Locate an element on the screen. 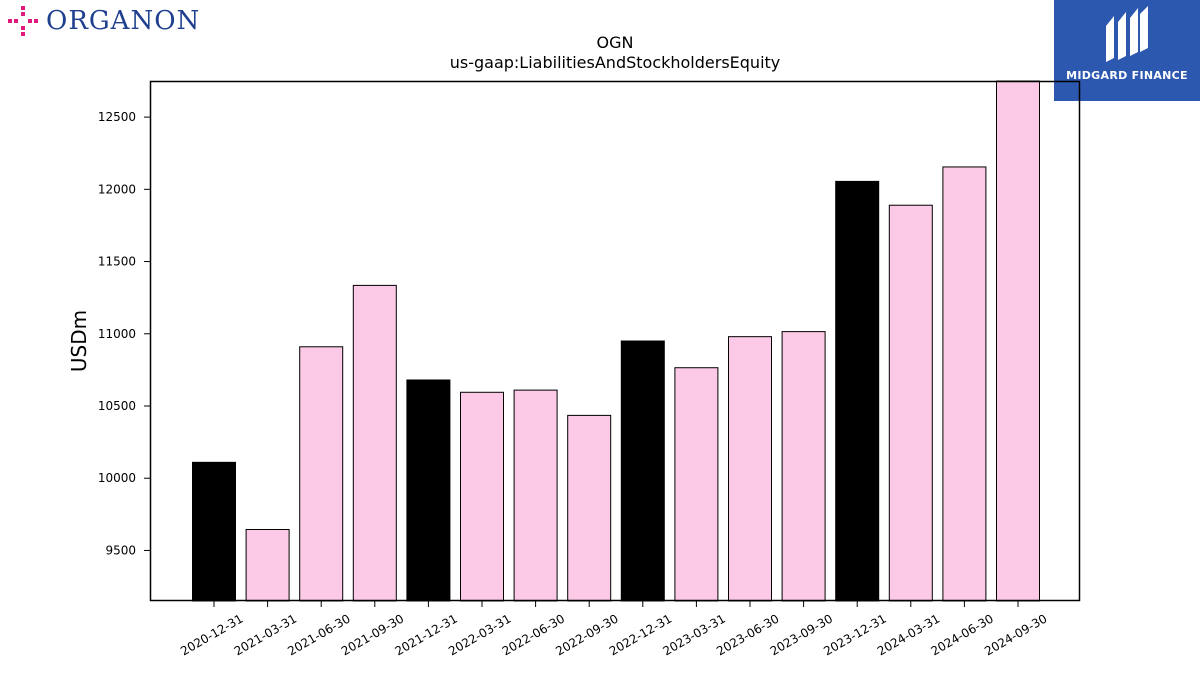 This screenshot has width=1200, height=675. chart-subtitle: us-gaap:LiabilitiesAndStockholdersEquity is located at coordinates (615, 62).